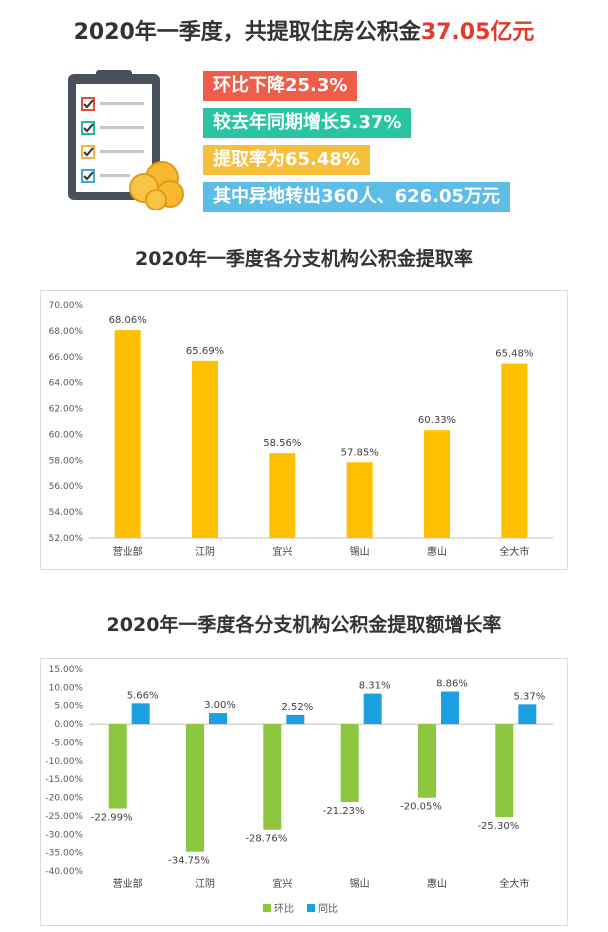  What do you see at coordinates (128, 320) in the screenshot?
I see `chart1-data-label: 68.06%` at bounding box center [128, 320].